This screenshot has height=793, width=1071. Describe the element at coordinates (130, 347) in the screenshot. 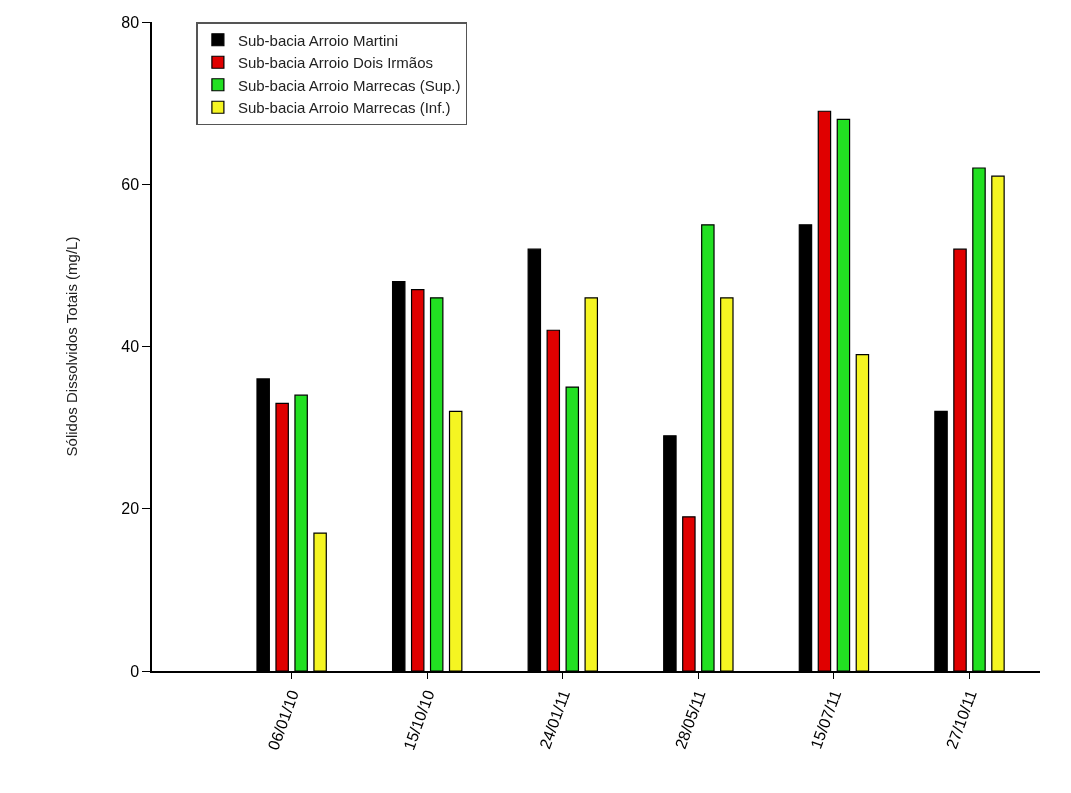

I see `y-tick-label: 40` at that location.